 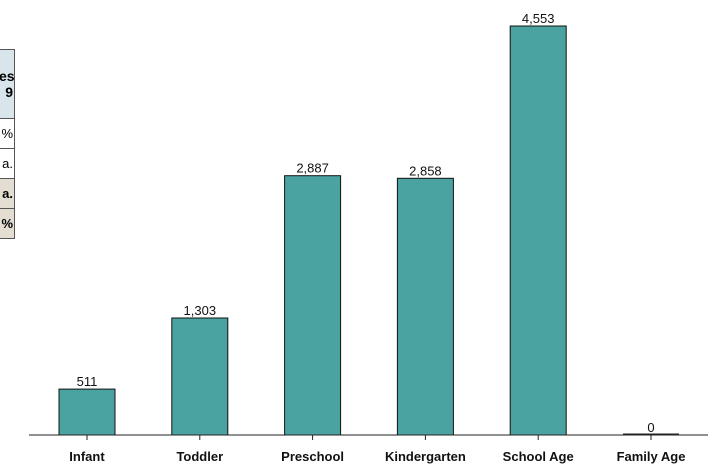 I want to click on x-tick-label: Toddler, so click(x=199, y=456).